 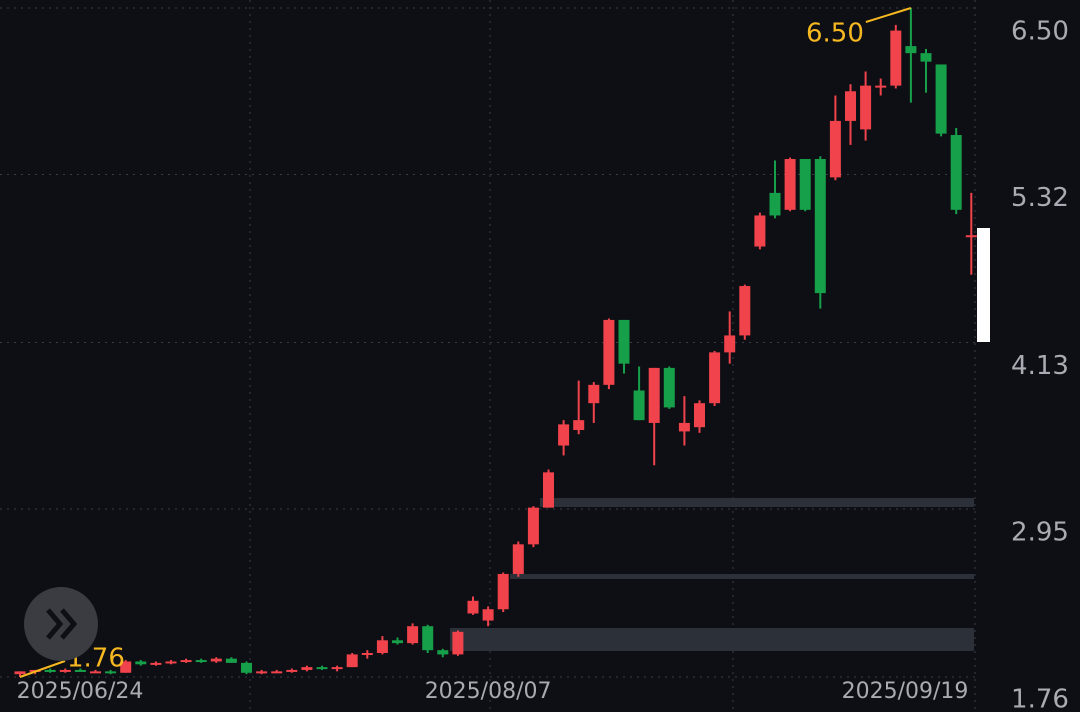 What do you see at coordinates (1040, 533) in the screenshot?
I see `y-tick-label: 2.95` at bounding box center [1040, 533].